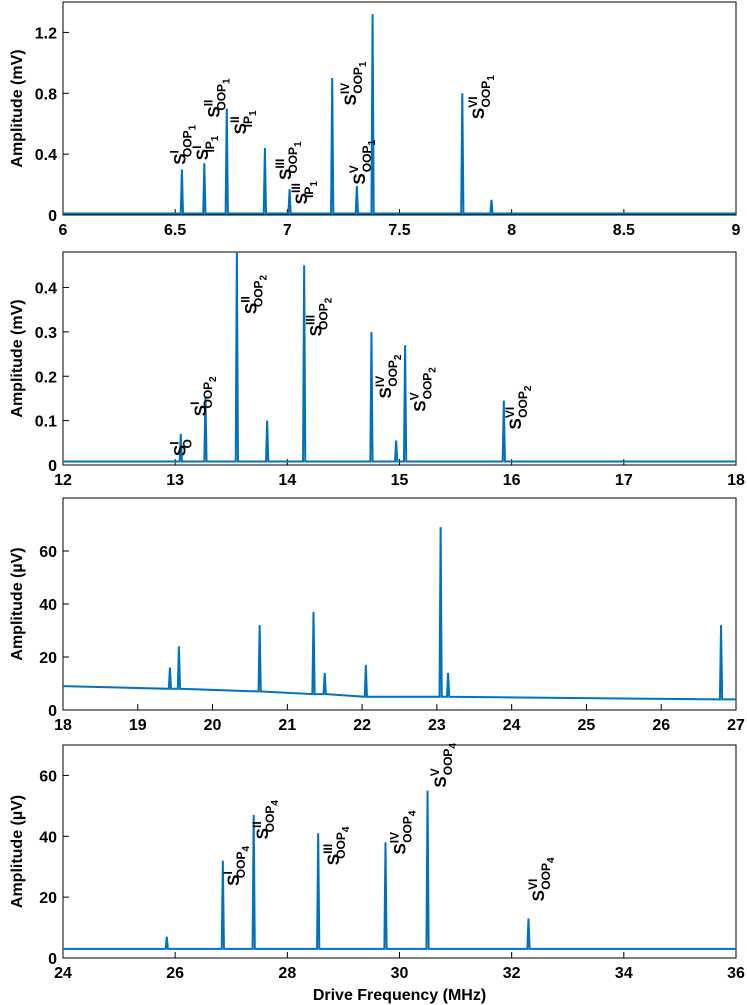  Describe the element at coordinates (587, 725) in the screenshot. I see `x-tick-label: 25` at that location.